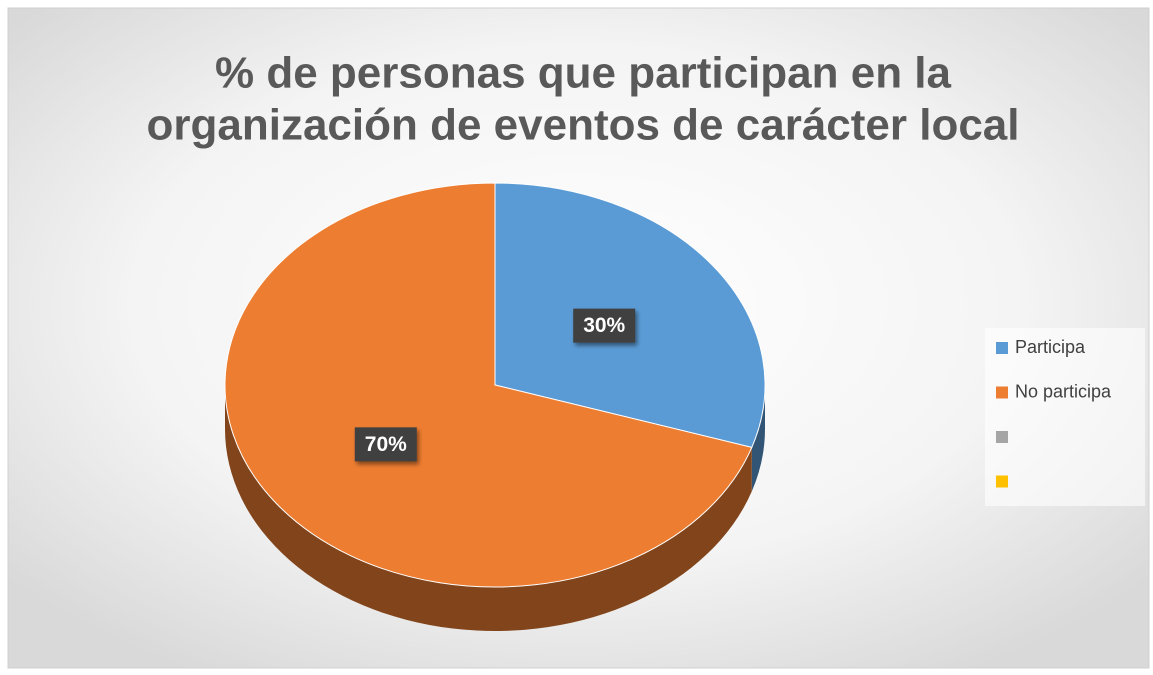  I want to click on data-label: 70%, so click(386, 444).